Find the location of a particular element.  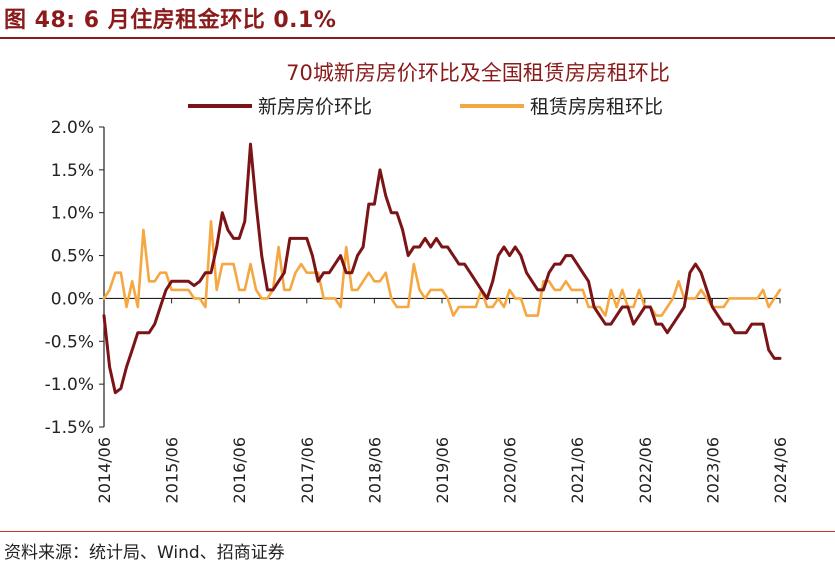

x-tick-label: 2023/06 is located at coordinates (712, 470).